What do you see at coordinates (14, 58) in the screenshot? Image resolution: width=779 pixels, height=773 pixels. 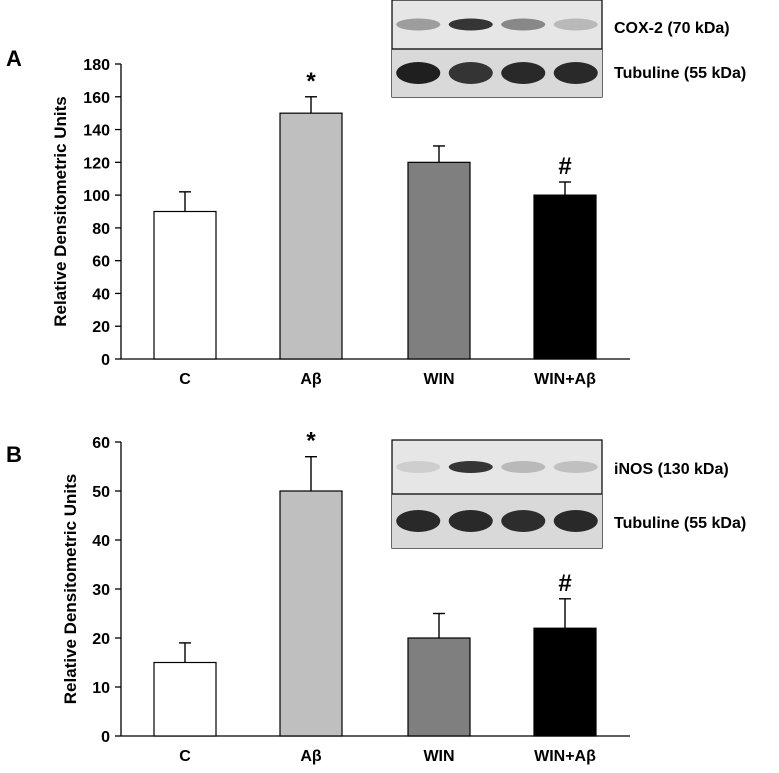 I see `panel-letter: A` at bounding box center [14, 58].